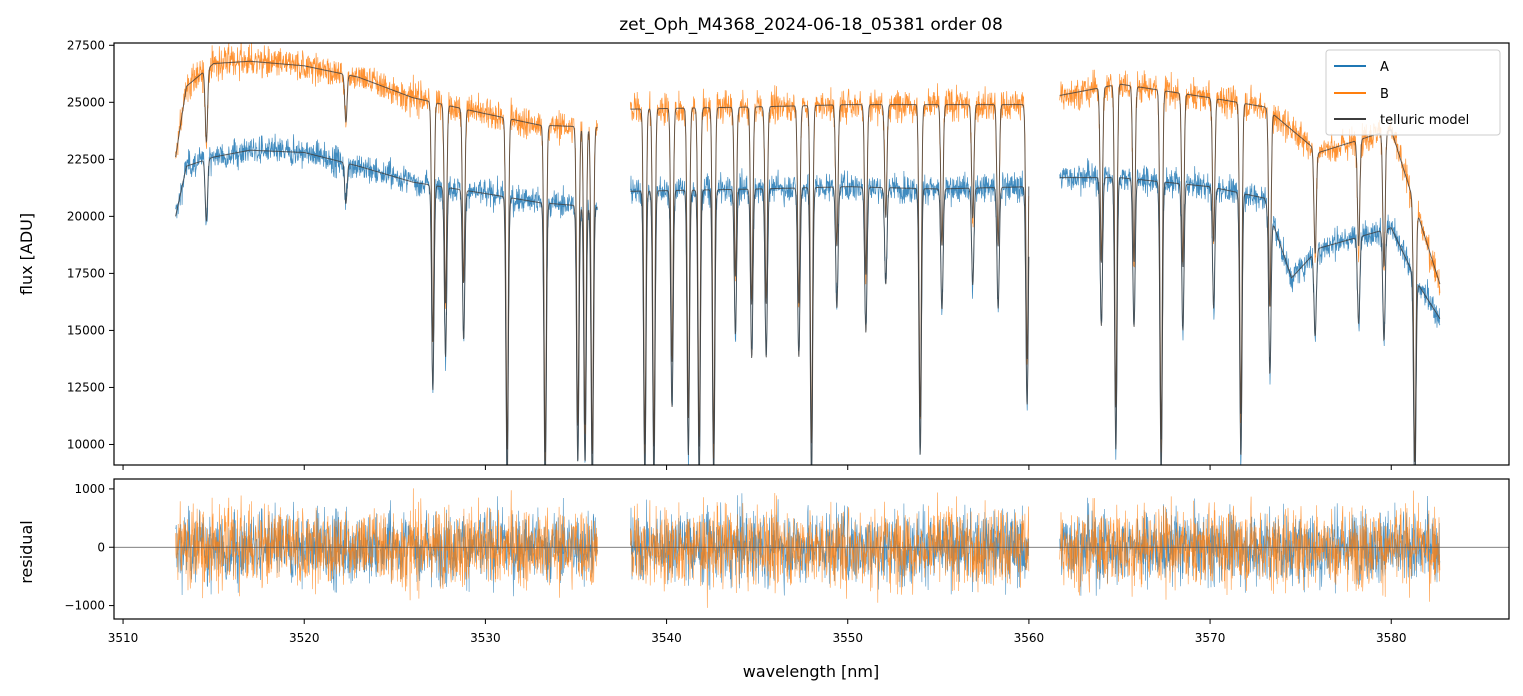 The width and height of the screenshot is (1523, 696). Describe the element at coordinates (811, 25) in the screenshot. I see `chart-title: zet_Oph_M4368_2024-06-18_05381 order 08` at that location.